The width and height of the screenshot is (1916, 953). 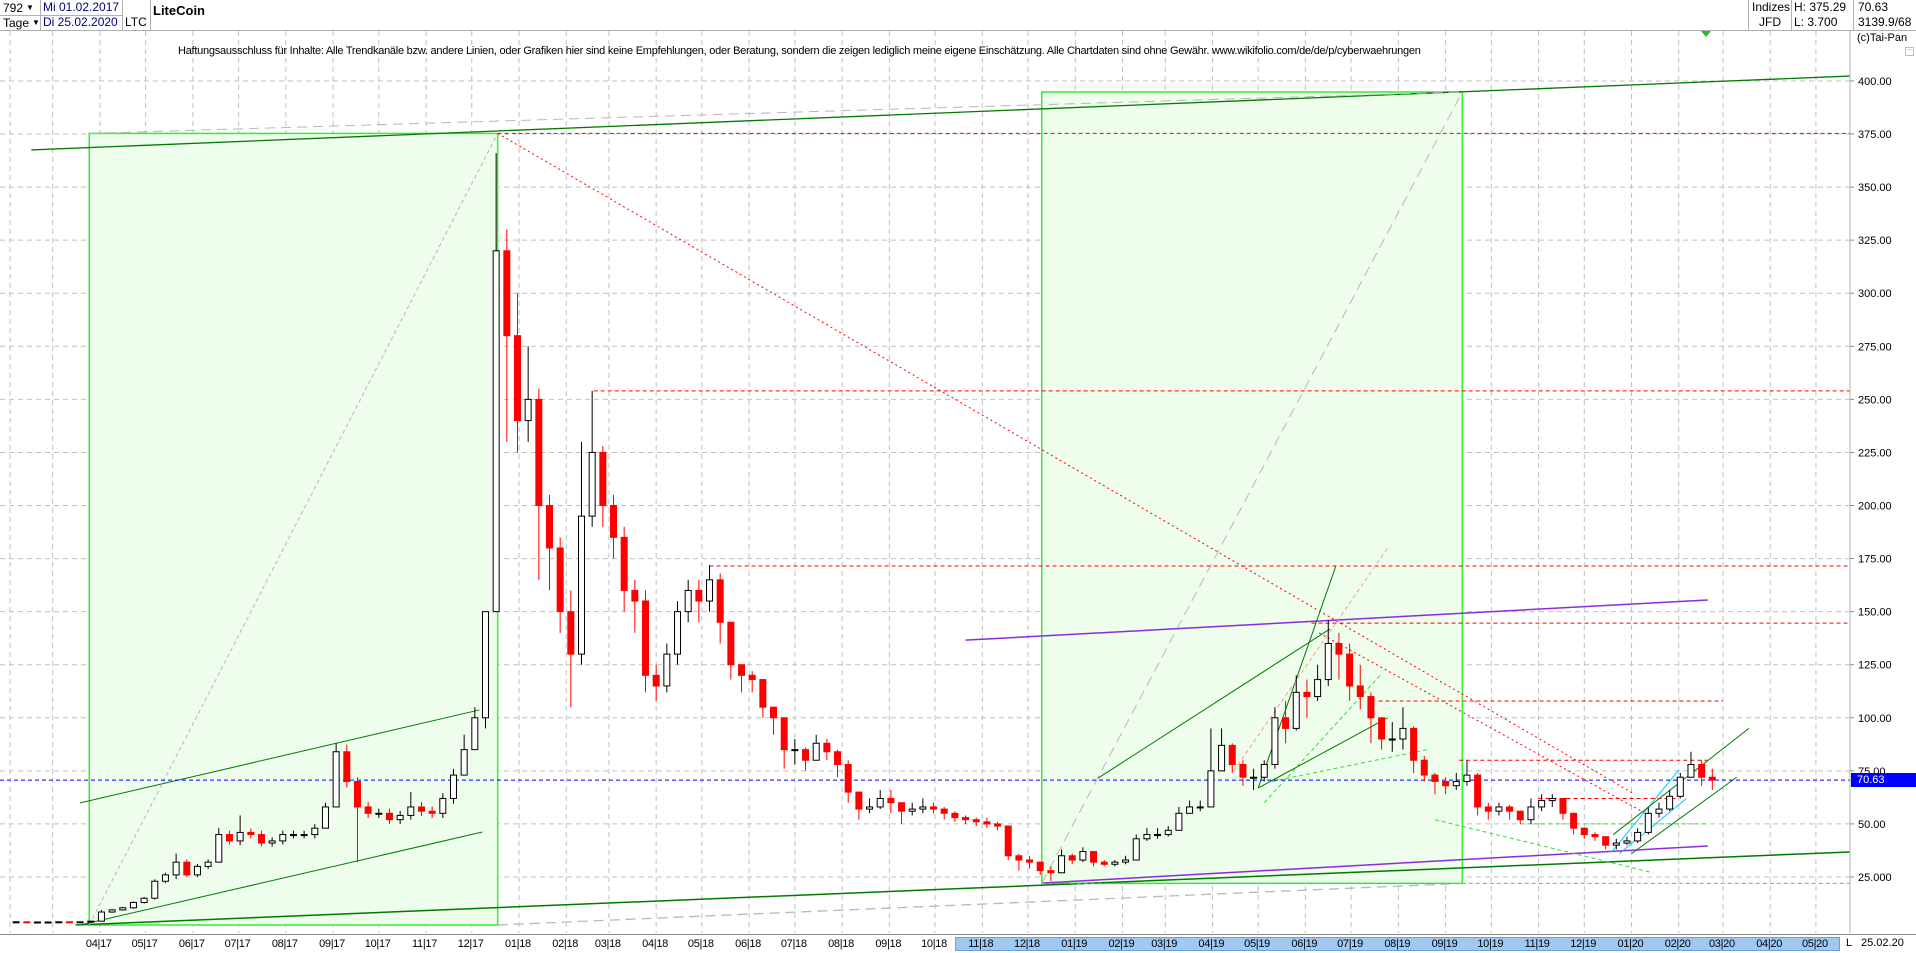 What do you see at coordinates (425, 944) in the screenshot?
I see `x-tick-label: 11|17` at bounding box center [425, 944].